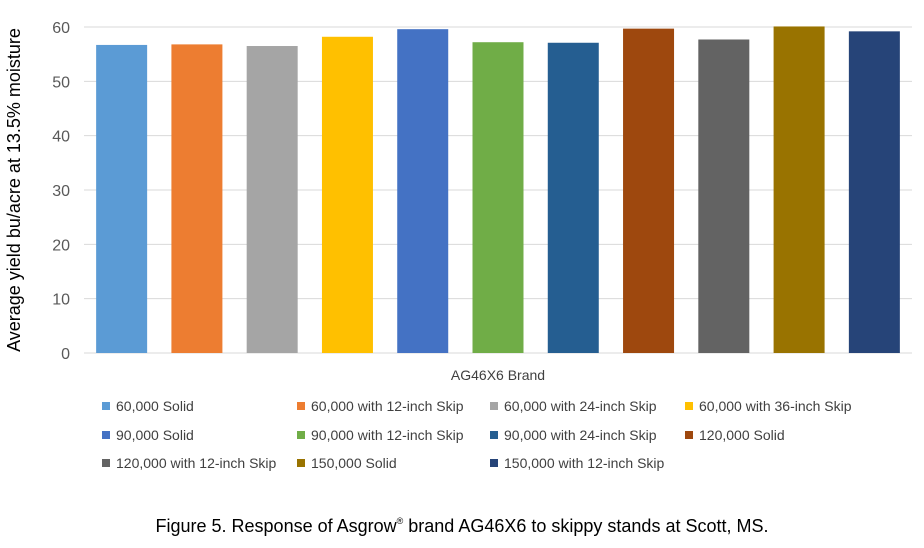 The width and height of the screenshot is (924, 548). I want to click on legend-entry: 120,000 with 12-inch Skip, so click(189, 463).